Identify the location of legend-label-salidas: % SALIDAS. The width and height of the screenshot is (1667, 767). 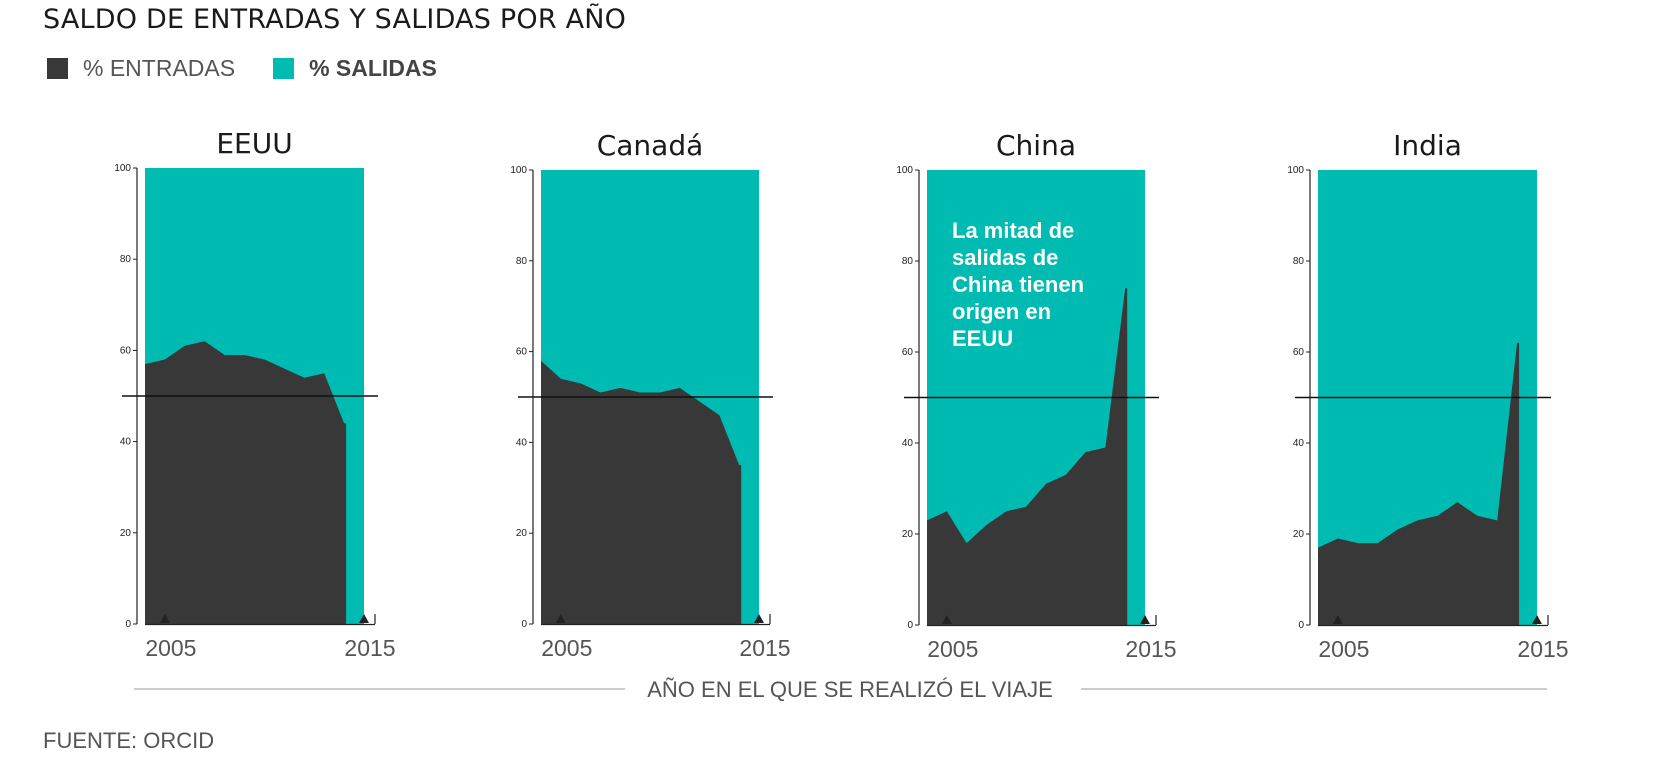
(373, 68).